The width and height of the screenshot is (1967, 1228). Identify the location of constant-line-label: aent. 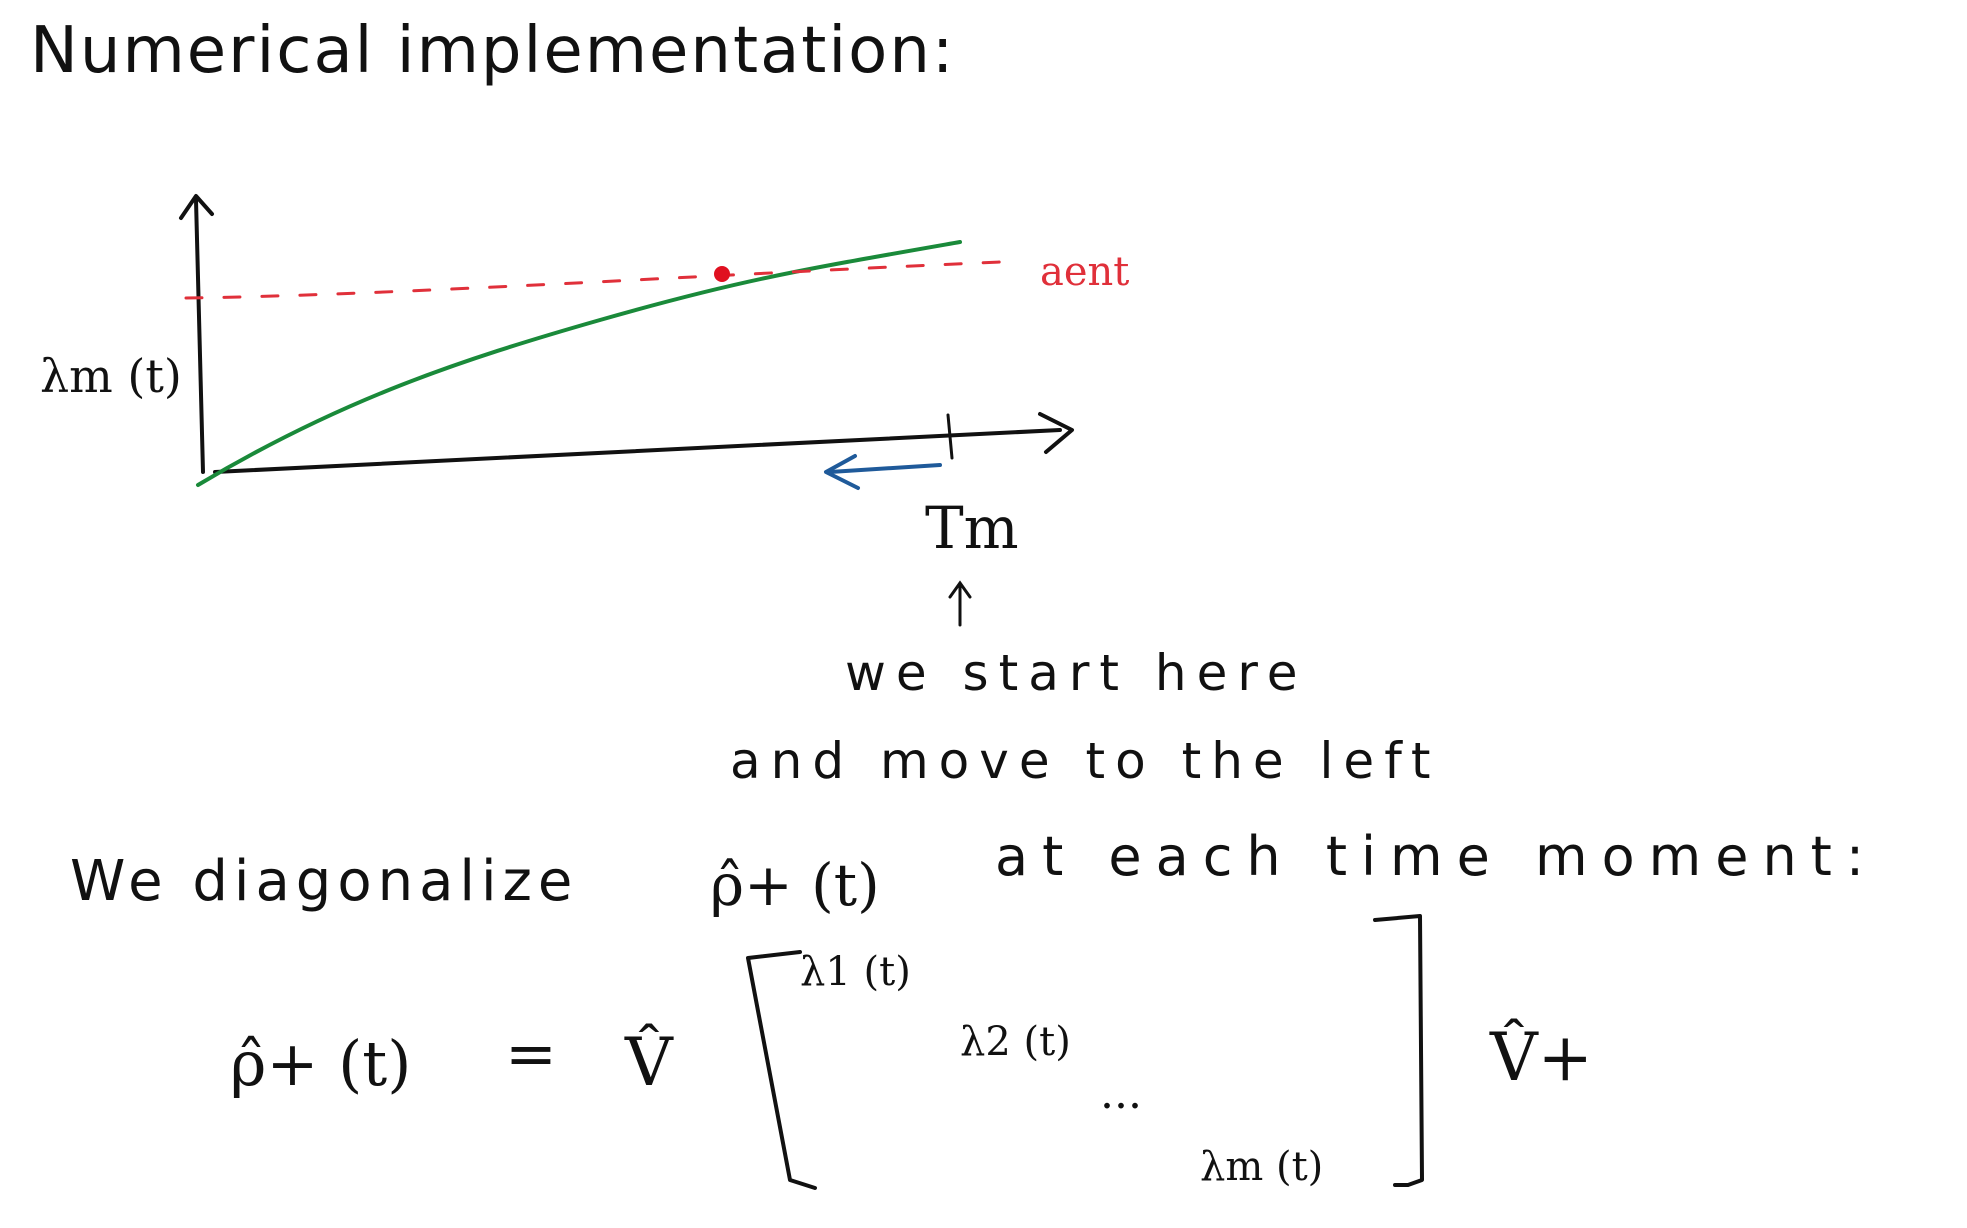
(1084, 272).